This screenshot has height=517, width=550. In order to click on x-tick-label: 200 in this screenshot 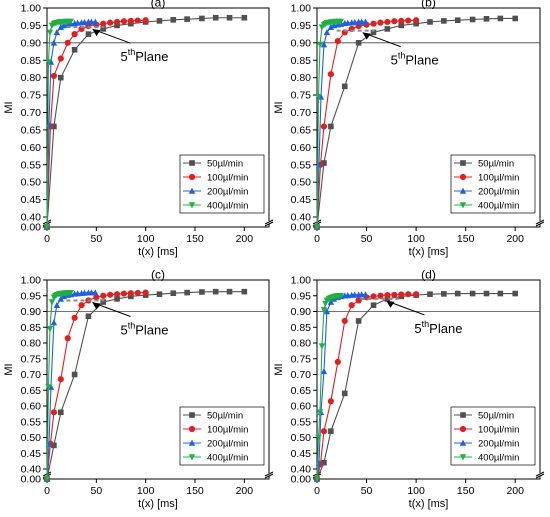, I will do `click(515, 239)`.